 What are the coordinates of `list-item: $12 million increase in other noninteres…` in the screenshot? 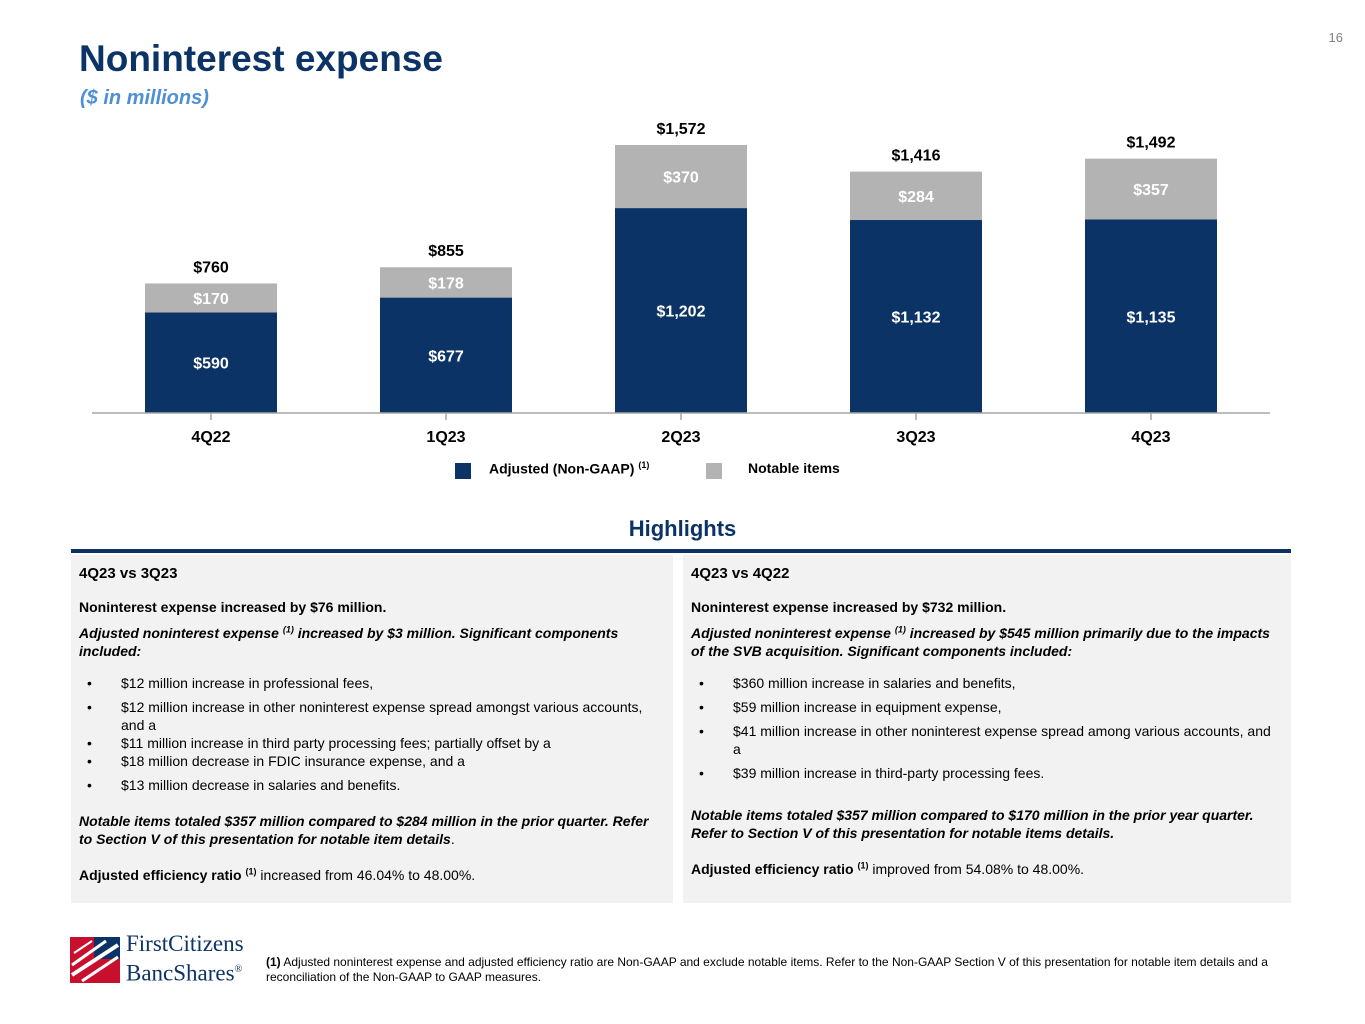 It's located at (371, 716).